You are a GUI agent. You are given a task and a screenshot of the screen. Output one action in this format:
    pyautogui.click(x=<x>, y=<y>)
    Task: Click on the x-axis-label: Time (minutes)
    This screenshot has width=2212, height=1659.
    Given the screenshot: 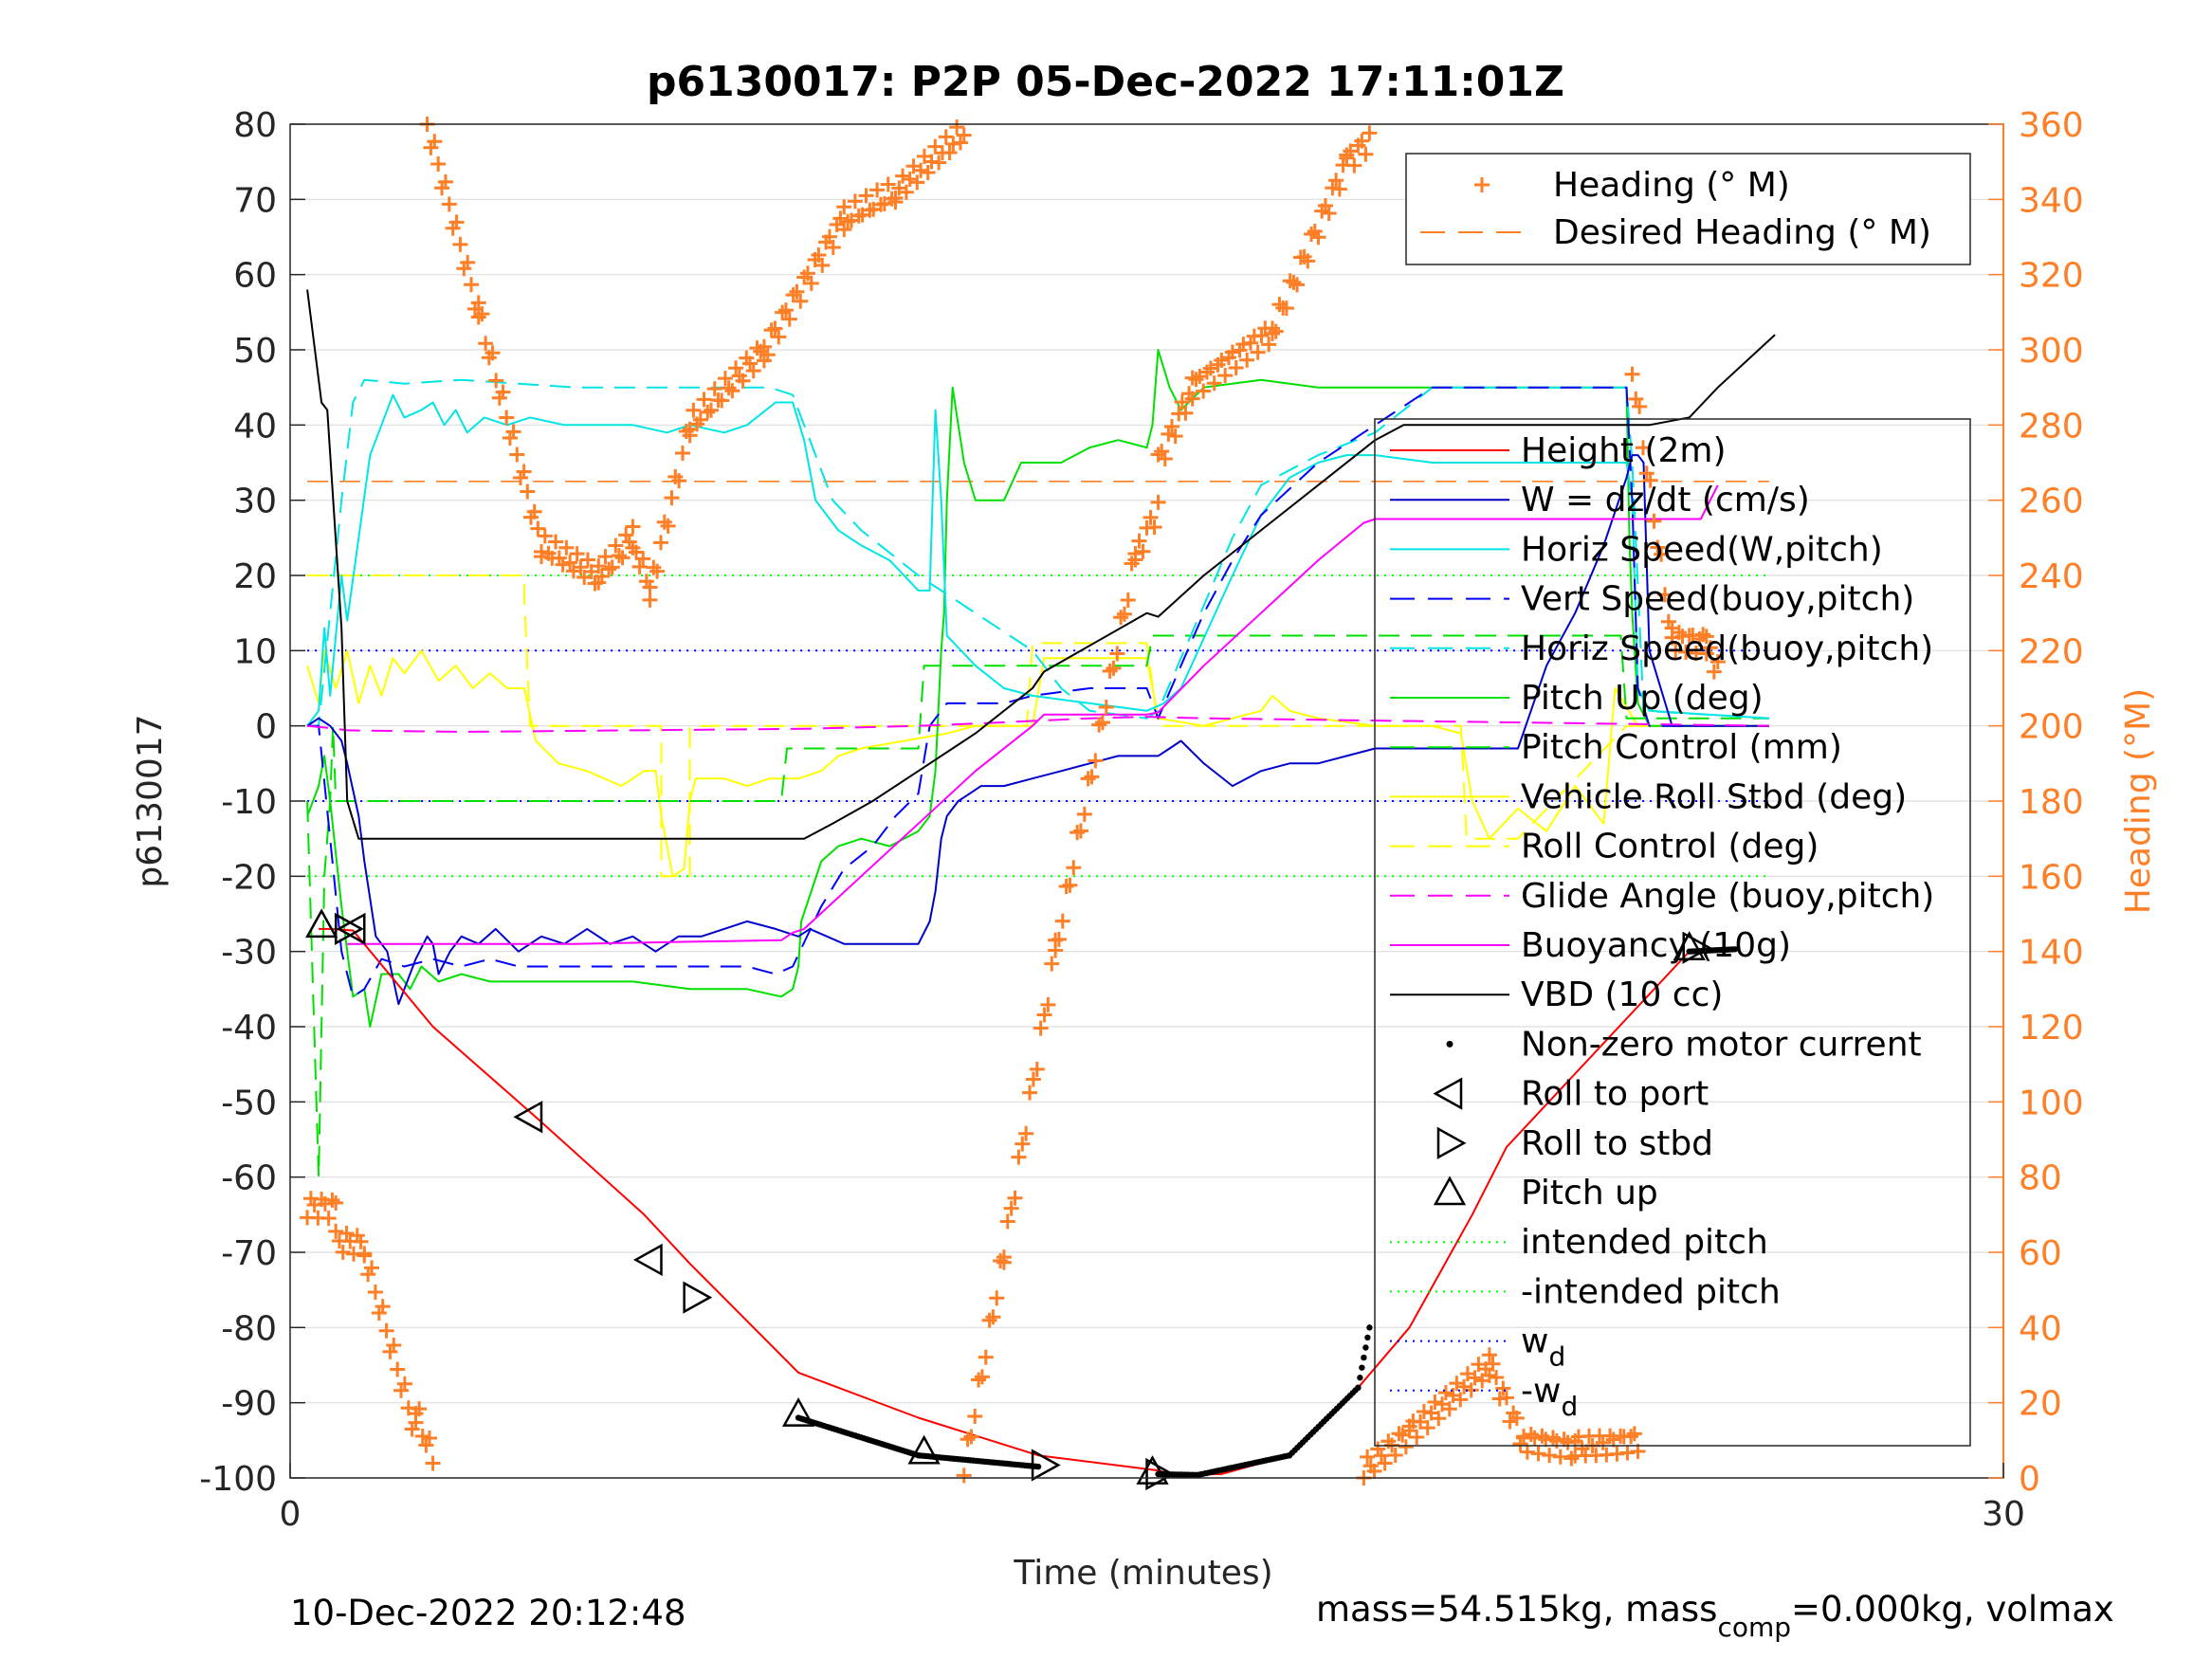 What is the action you would take?
    pyautogui.click(x=1142, y=1573)
    